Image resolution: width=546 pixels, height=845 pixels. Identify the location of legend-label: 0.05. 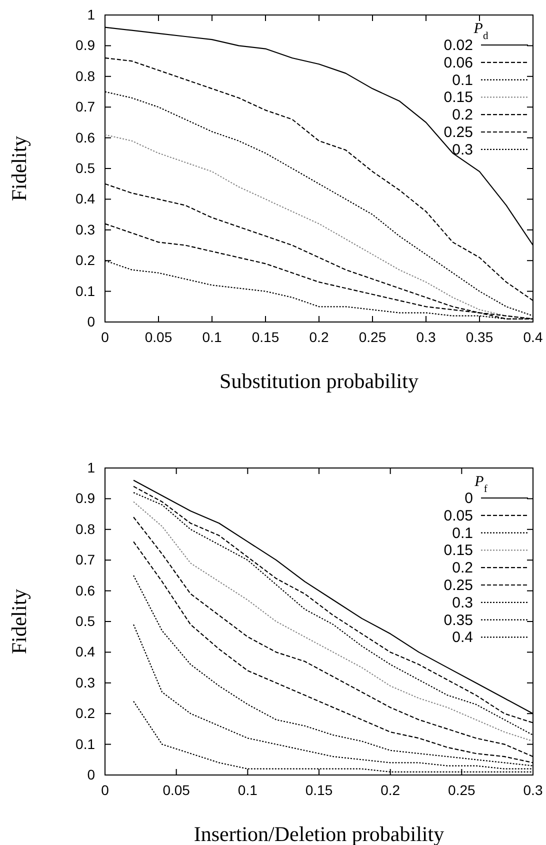
(458, 515).